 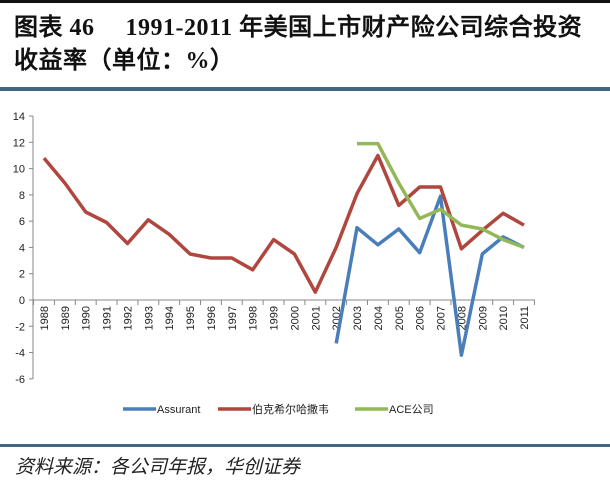 I want to click on y-tick-label: -4, so click(x=20, y=354).